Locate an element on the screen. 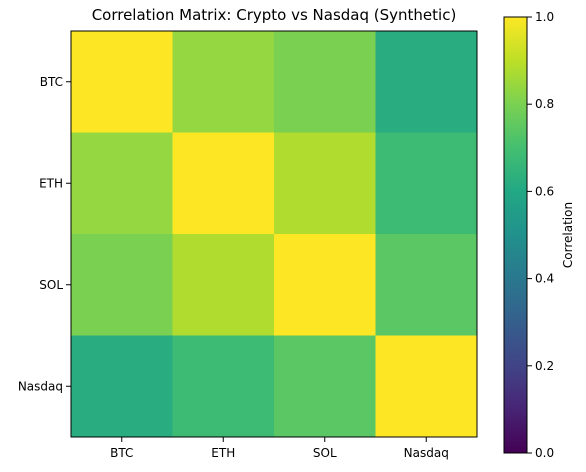 This screenshot has width=586, height=472. colorbar-gradient is located at coordinates (515, 235).